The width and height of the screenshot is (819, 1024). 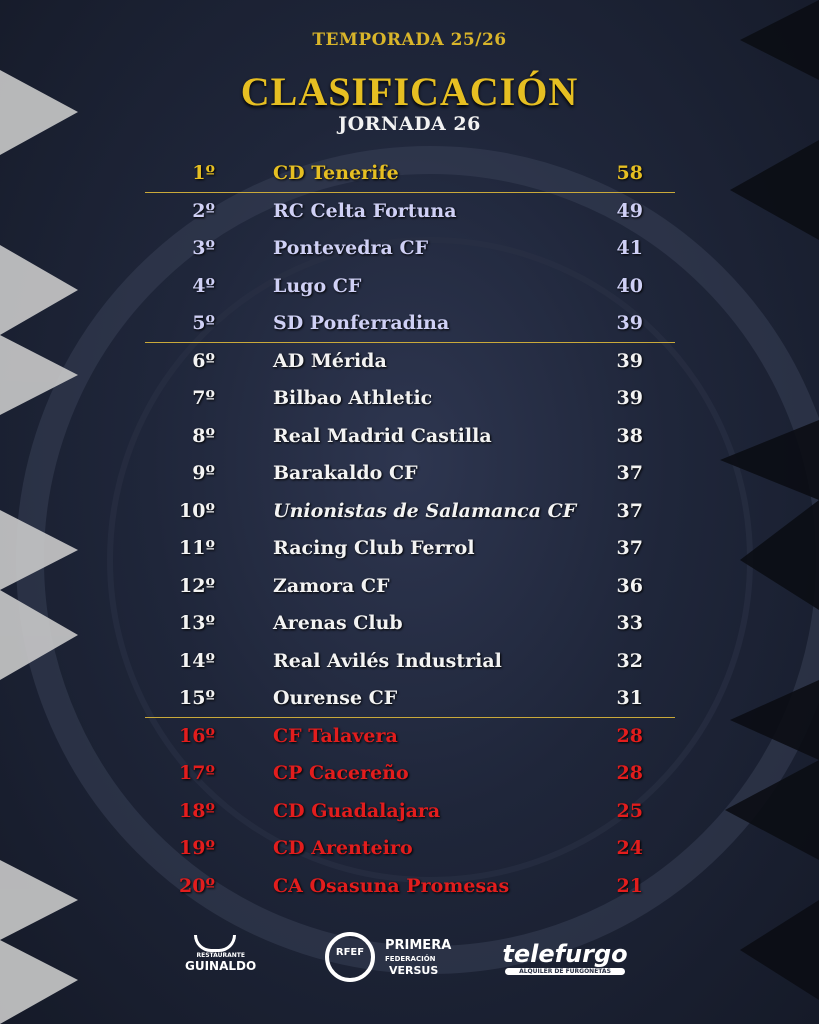 I want to click on position: 5º, so click(x=203, y=323).